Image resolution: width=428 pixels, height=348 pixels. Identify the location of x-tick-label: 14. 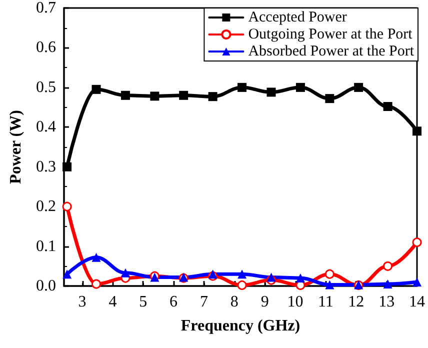
(417, 302).